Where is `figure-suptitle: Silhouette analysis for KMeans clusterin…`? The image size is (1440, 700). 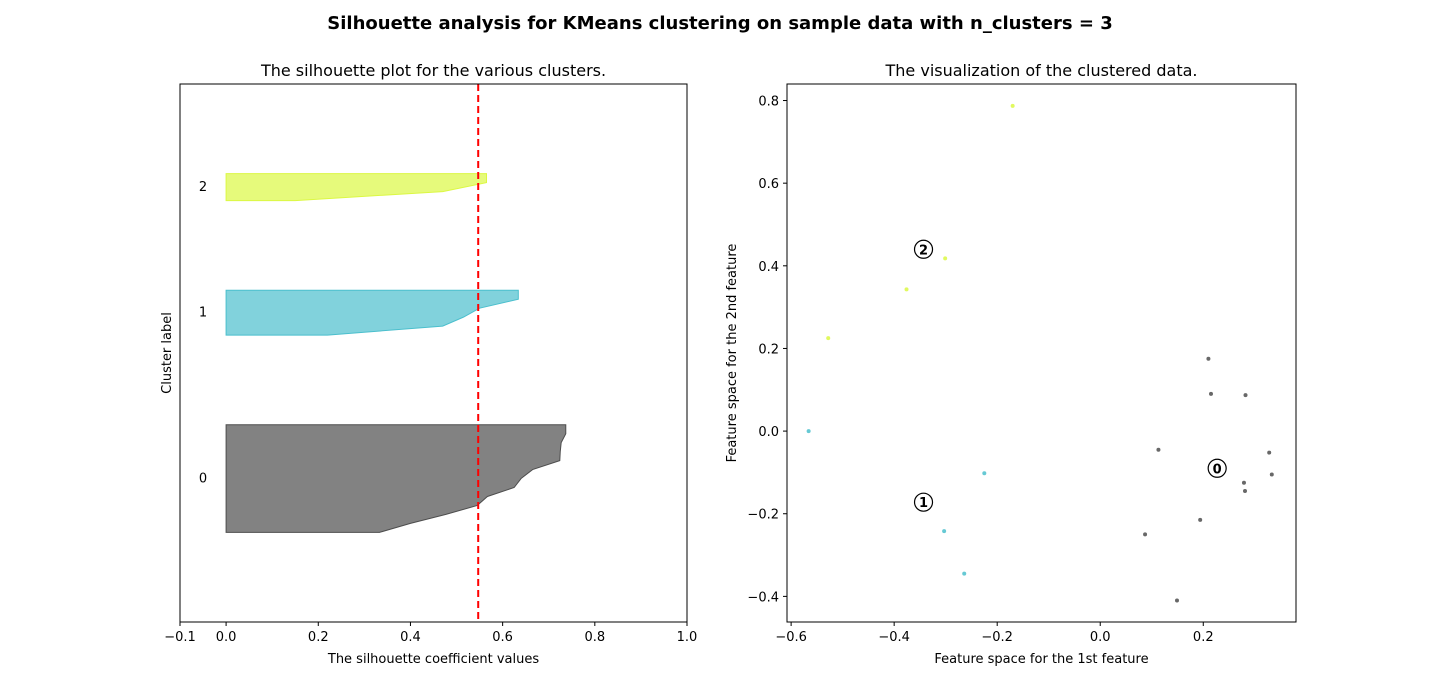 figure-suptitle: Silhouette analysis for KMeans clusterin… is located at coordinates (719, 23).